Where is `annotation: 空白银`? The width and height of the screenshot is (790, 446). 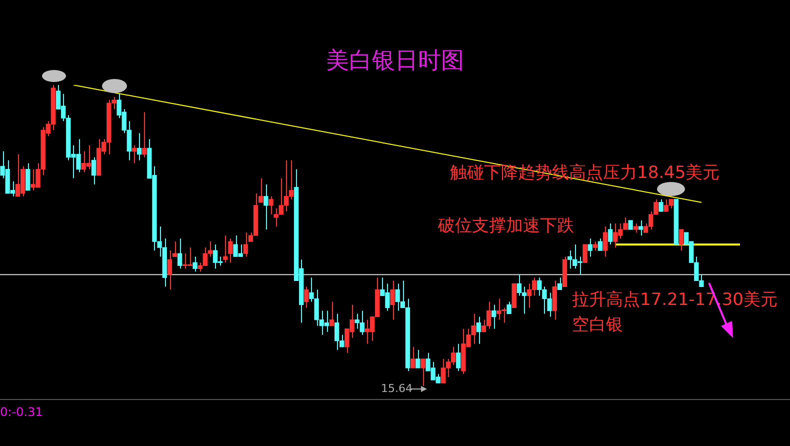
annotation: 空白银 is located at coordinates (597, 325).